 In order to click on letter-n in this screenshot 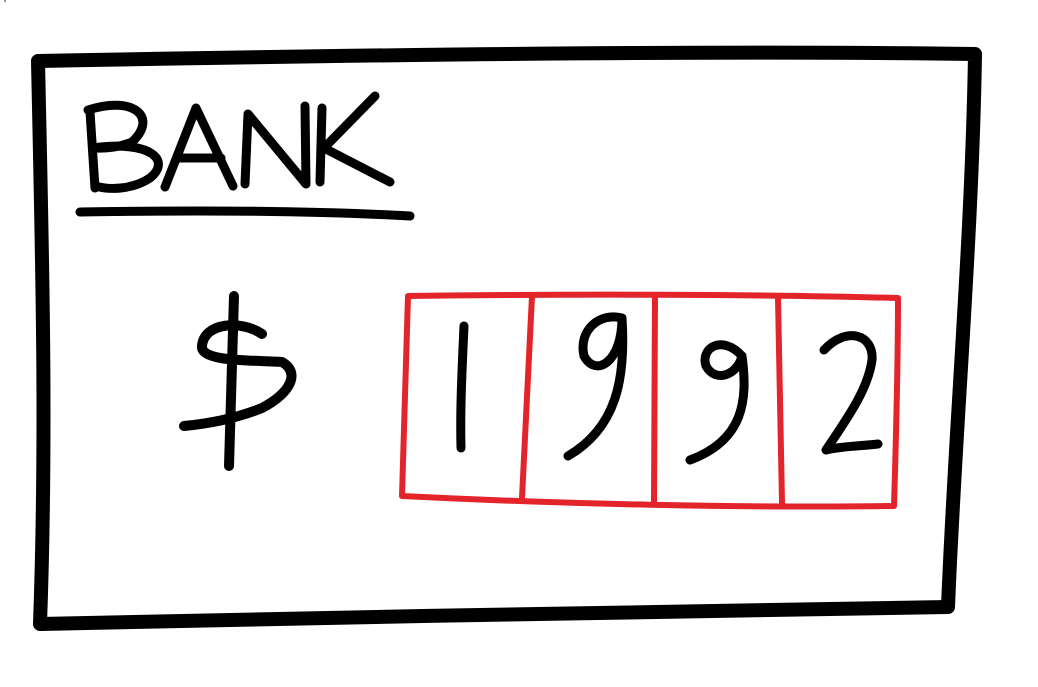, I will do `click(275, 145)`.